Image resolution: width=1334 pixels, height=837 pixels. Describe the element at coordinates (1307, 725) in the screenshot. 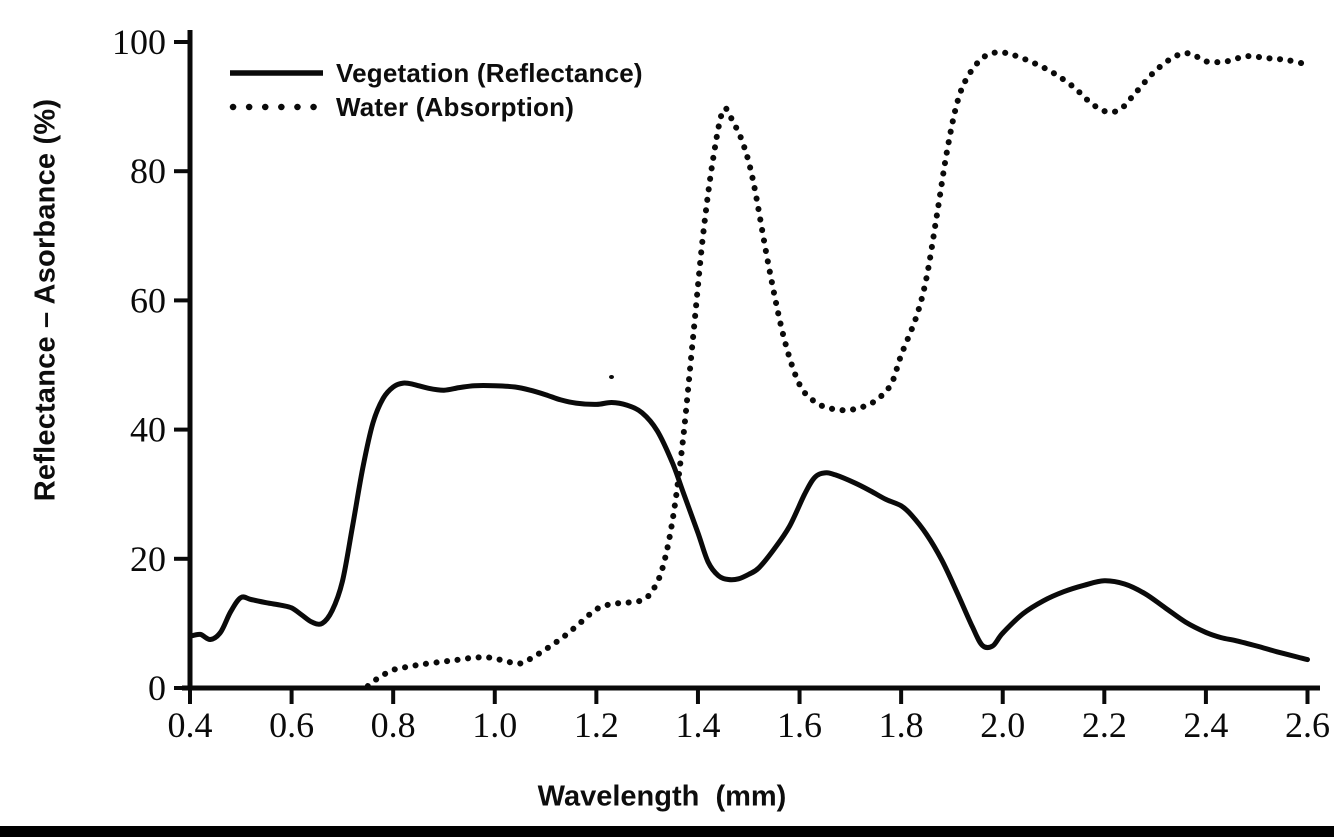

I see `x-tick-label-2.6: 2.6` at that location.